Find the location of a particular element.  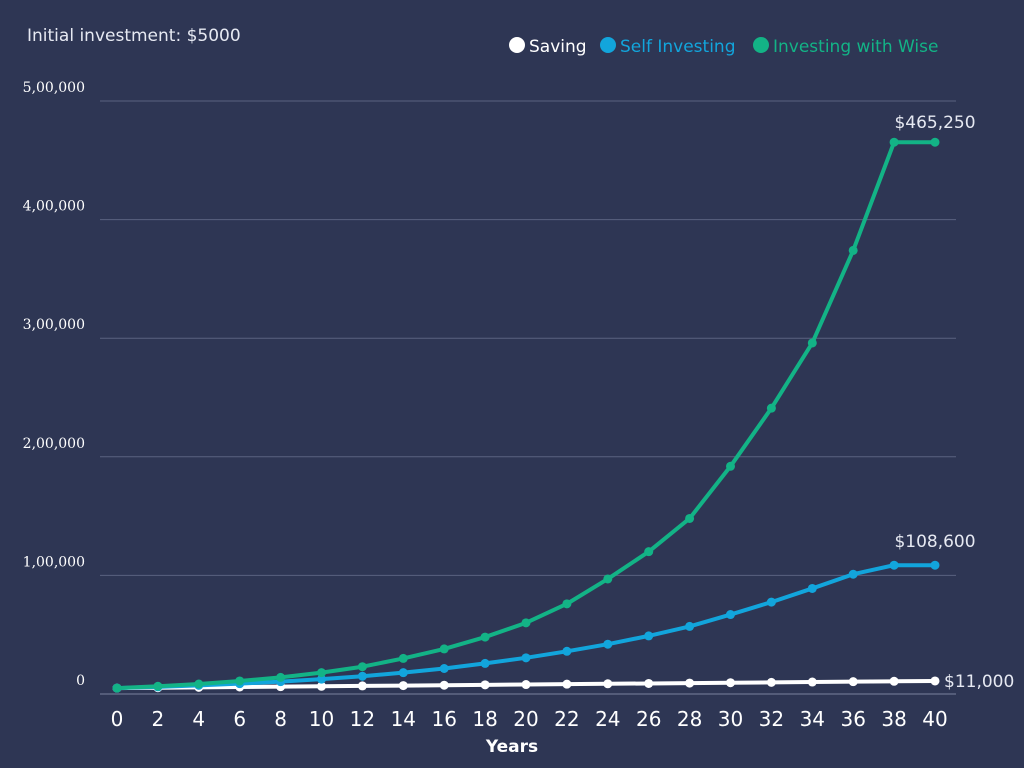

y-tick-label: 5,00,000 is located at coordinates (54, 88).